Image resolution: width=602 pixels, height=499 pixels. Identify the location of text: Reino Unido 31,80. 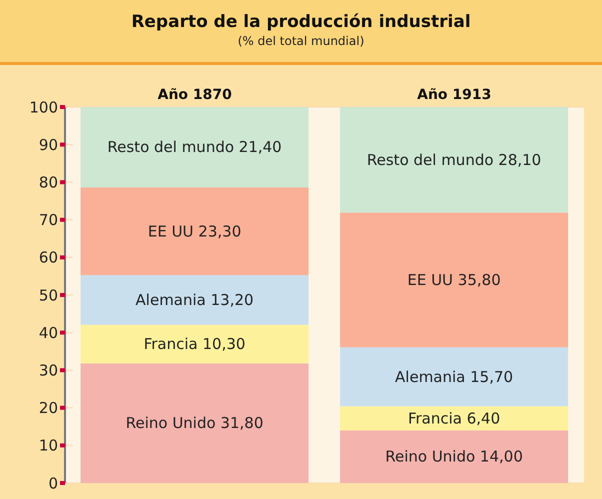
(195, 423).